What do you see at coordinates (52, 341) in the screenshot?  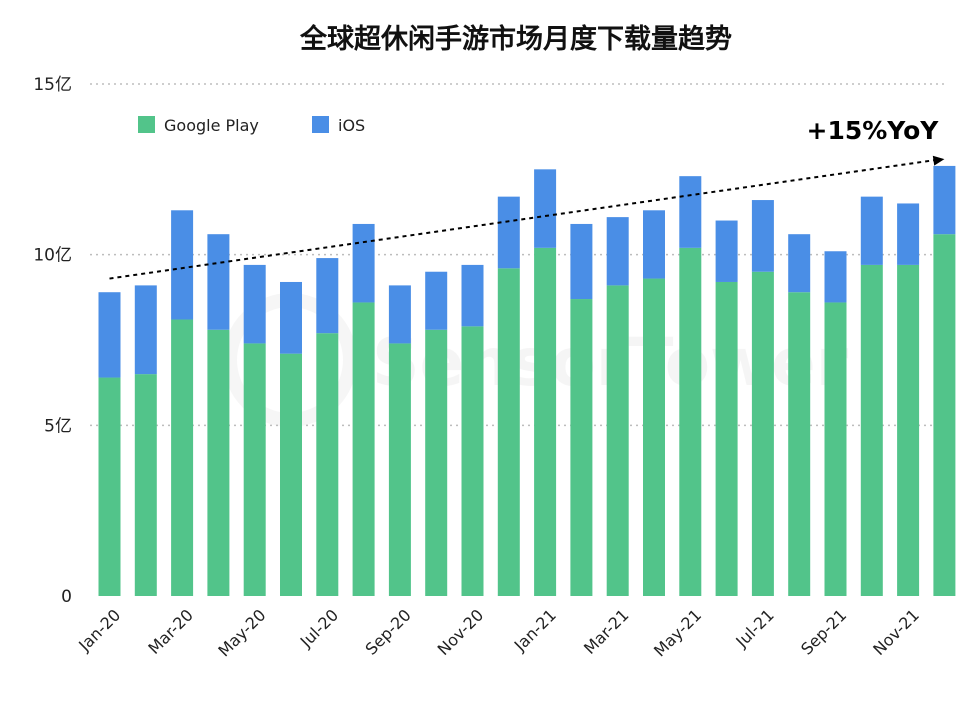 I see `y-axis-ticks: 0 5亿 10亿 15亿` at bounding box center [52, 341].